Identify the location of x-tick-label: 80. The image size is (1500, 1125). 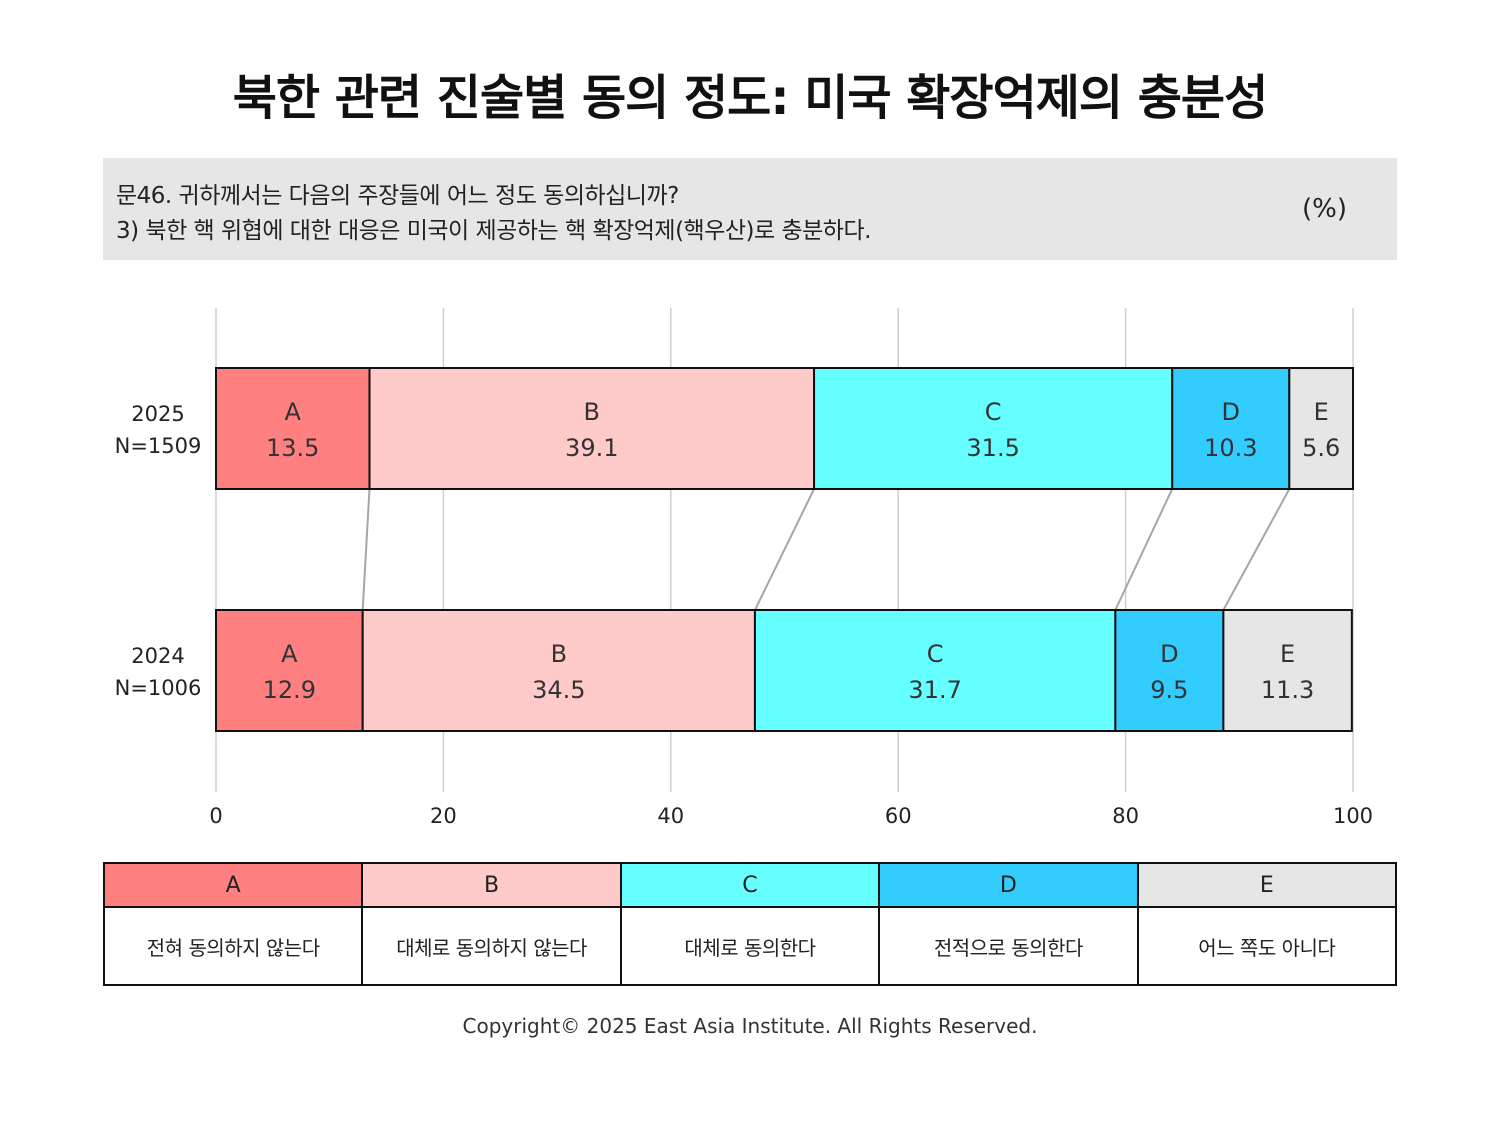
(1125, 816).